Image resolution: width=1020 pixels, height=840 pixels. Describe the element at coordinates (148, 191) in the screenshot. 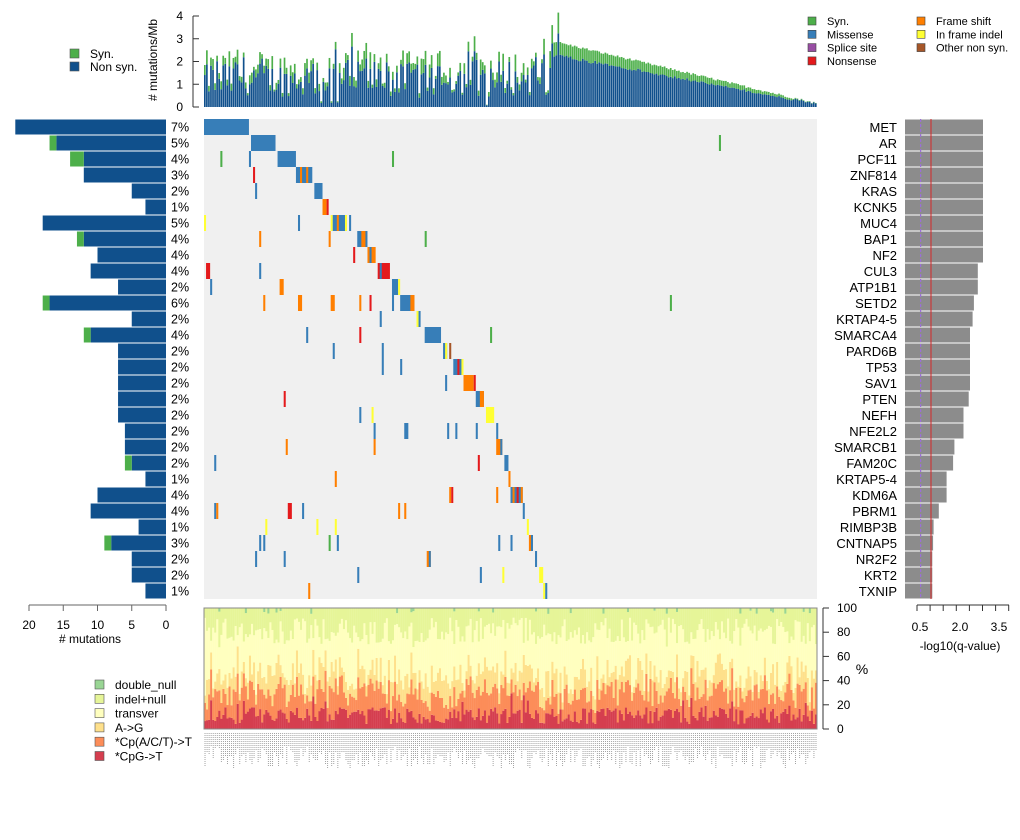

I see `count-bar-nonsyn` at that location.